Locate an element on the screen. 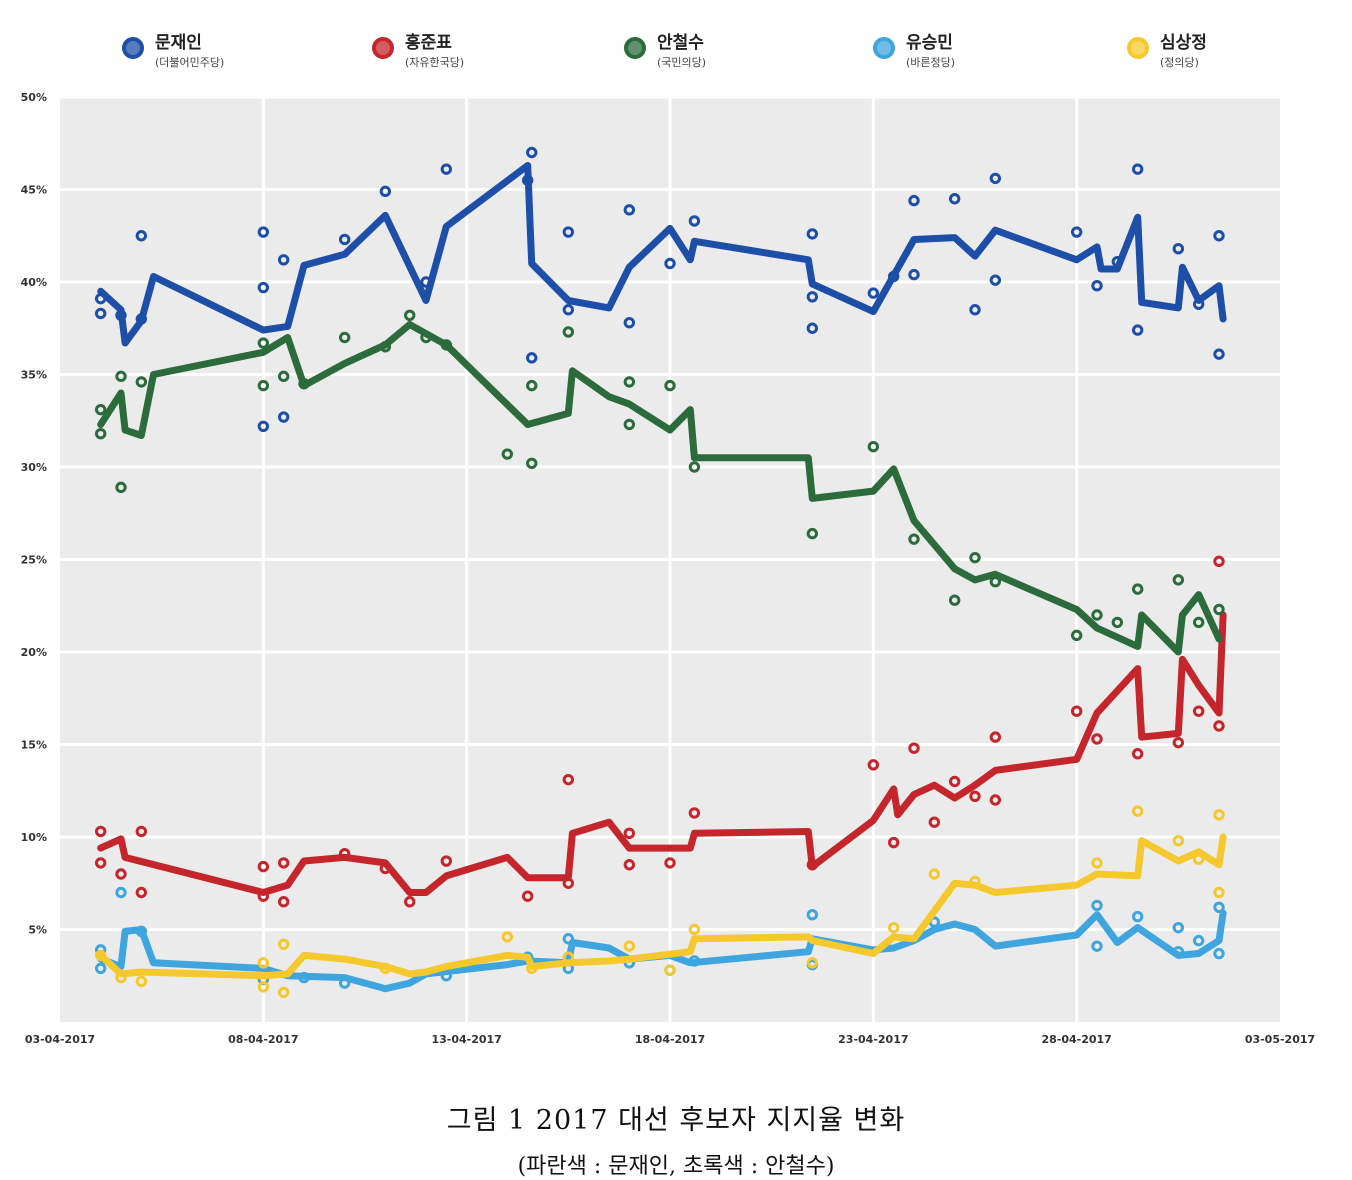  y-tick-label: 40% is located at coordinates (34, 282).